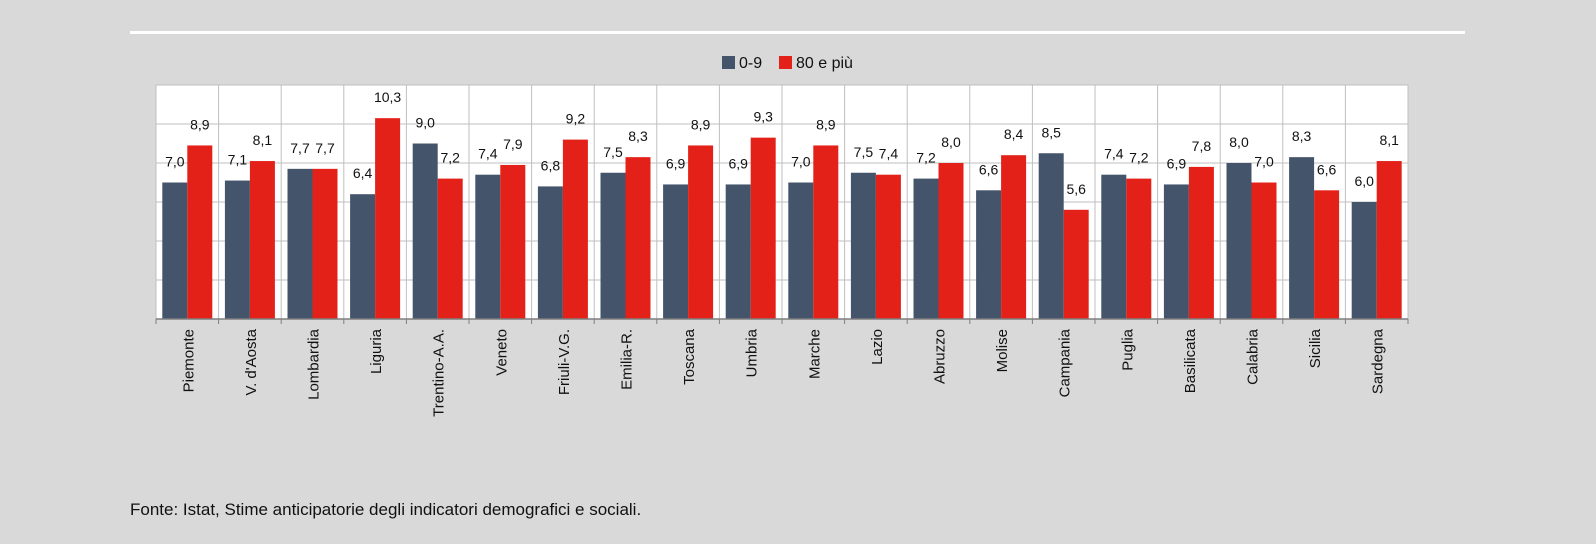 This screenshot has height=544, width=1596. Describe the element at coordinates (824, 63) in the screenshot. I see `legend-label: 80 e più` at that location.